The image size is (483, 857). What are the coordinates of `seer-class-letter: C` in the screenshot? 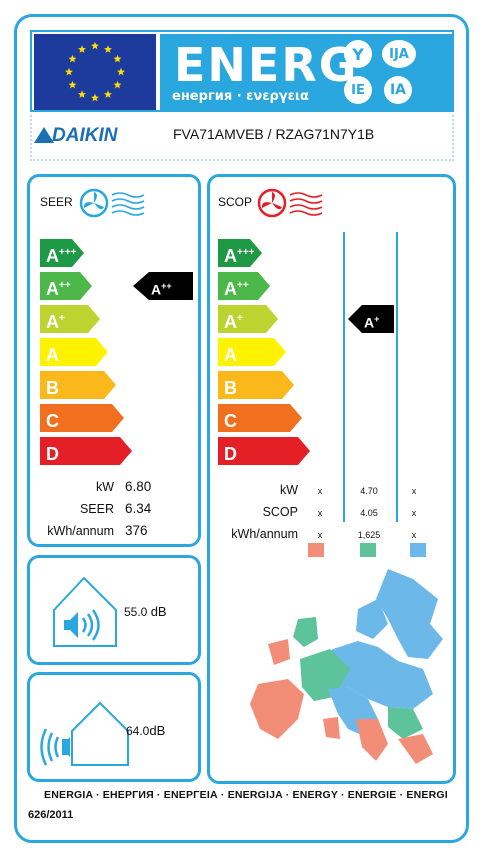 It's located at (52, 421).